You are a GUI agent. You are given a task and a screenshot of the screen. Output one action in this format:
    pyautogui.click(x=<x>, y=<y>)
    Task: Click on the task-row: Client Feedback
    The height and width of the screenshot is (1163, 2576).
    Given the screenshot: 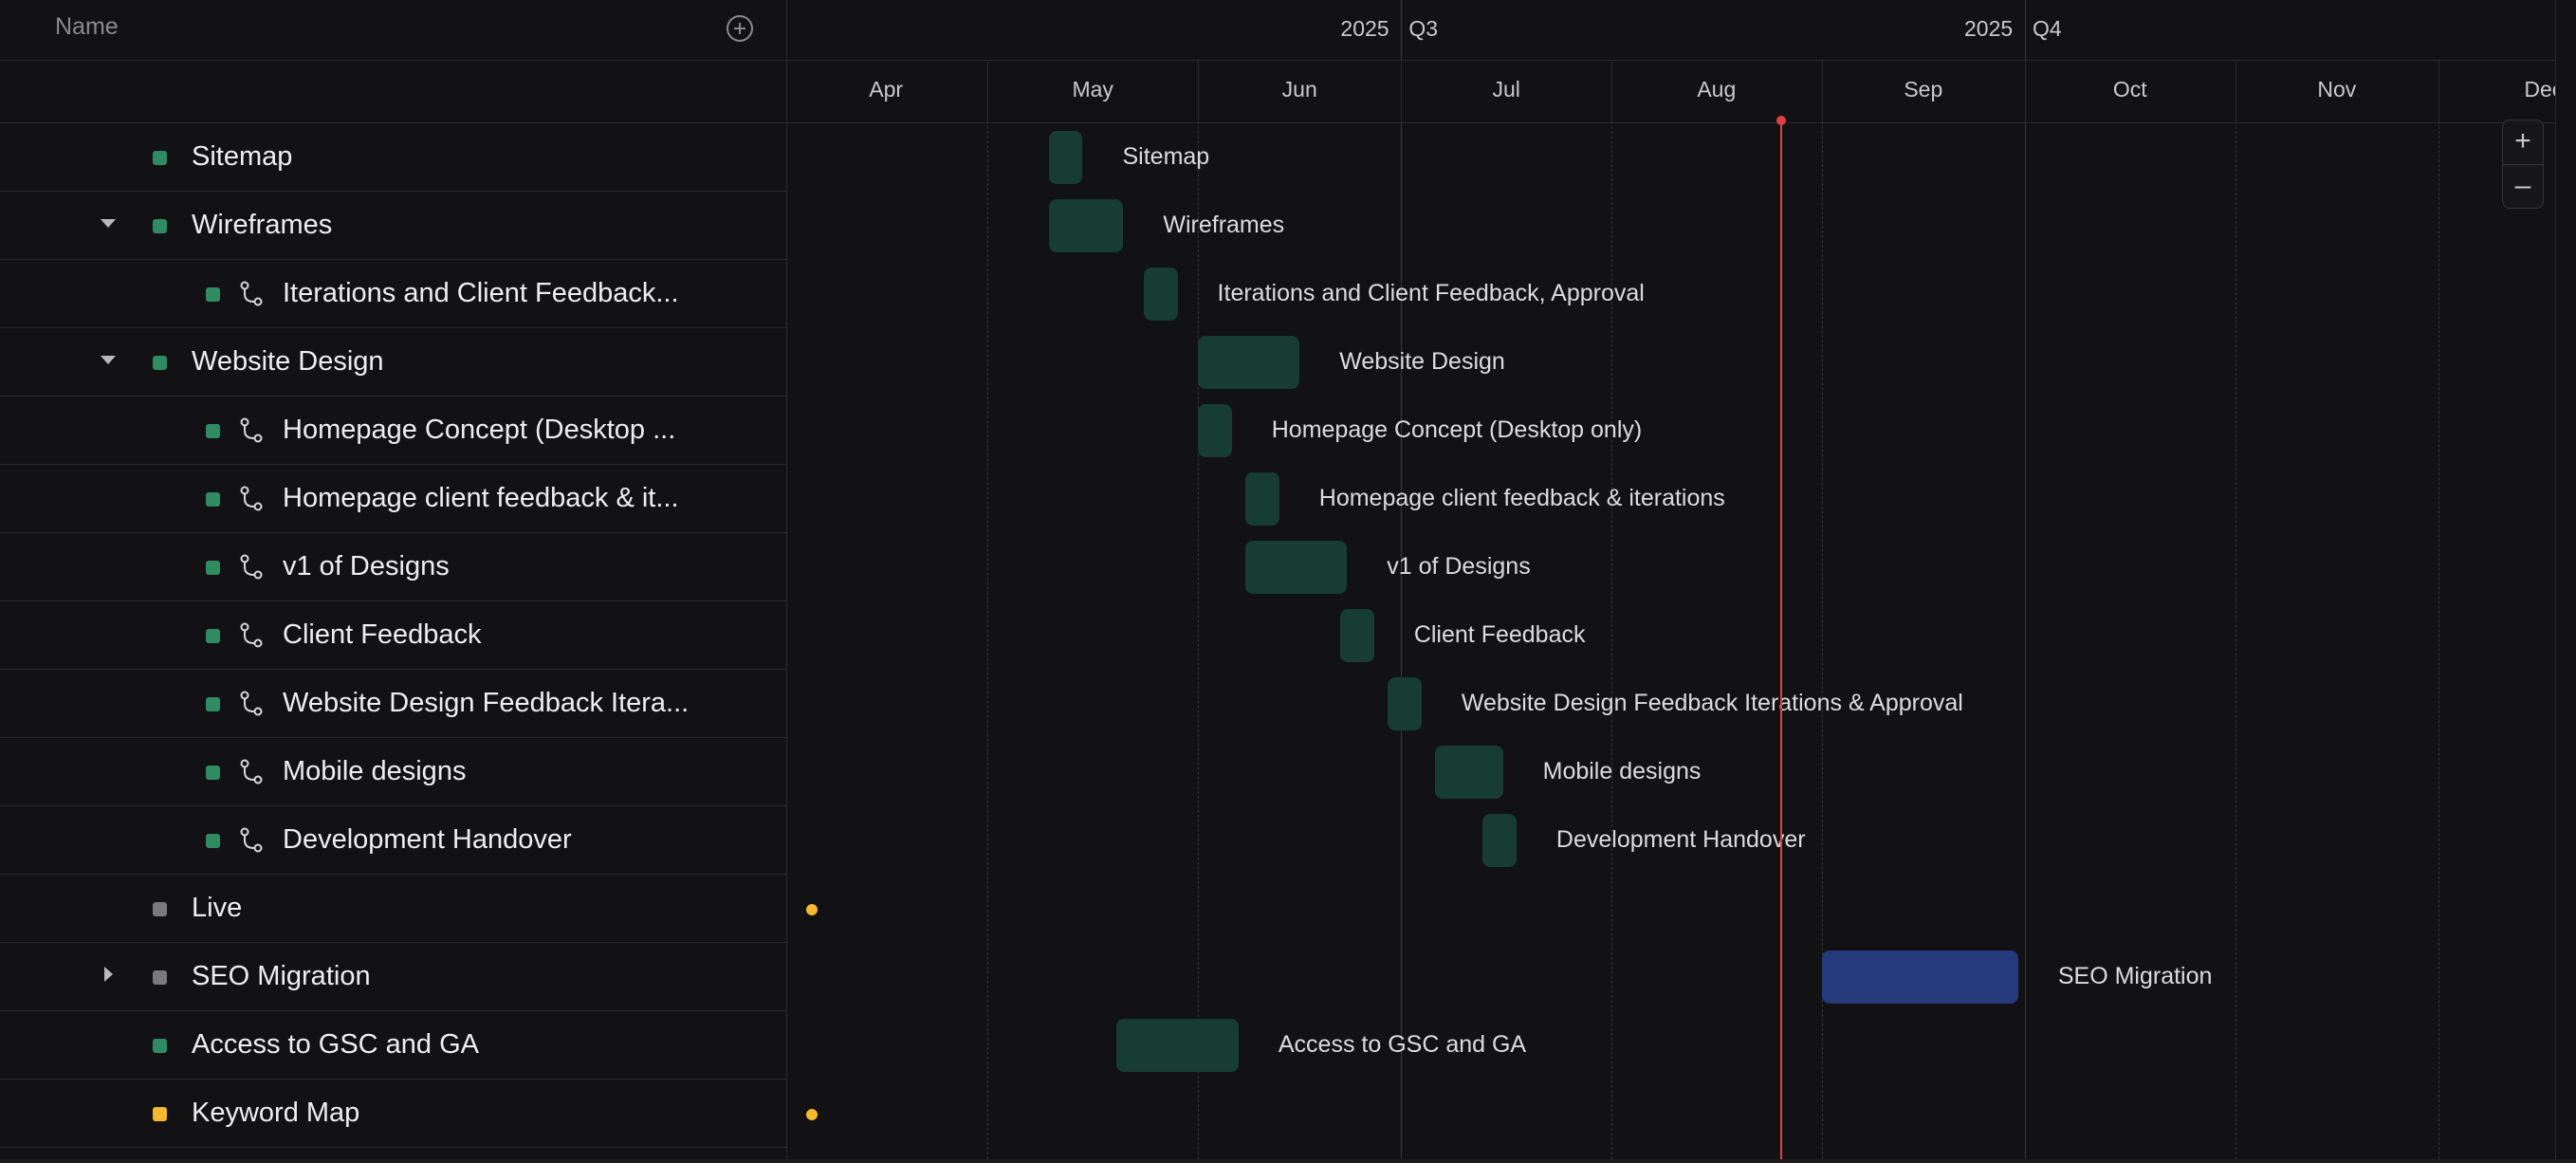 What is the action you would take?
    pyautogui.click(x=393, y=635)
    